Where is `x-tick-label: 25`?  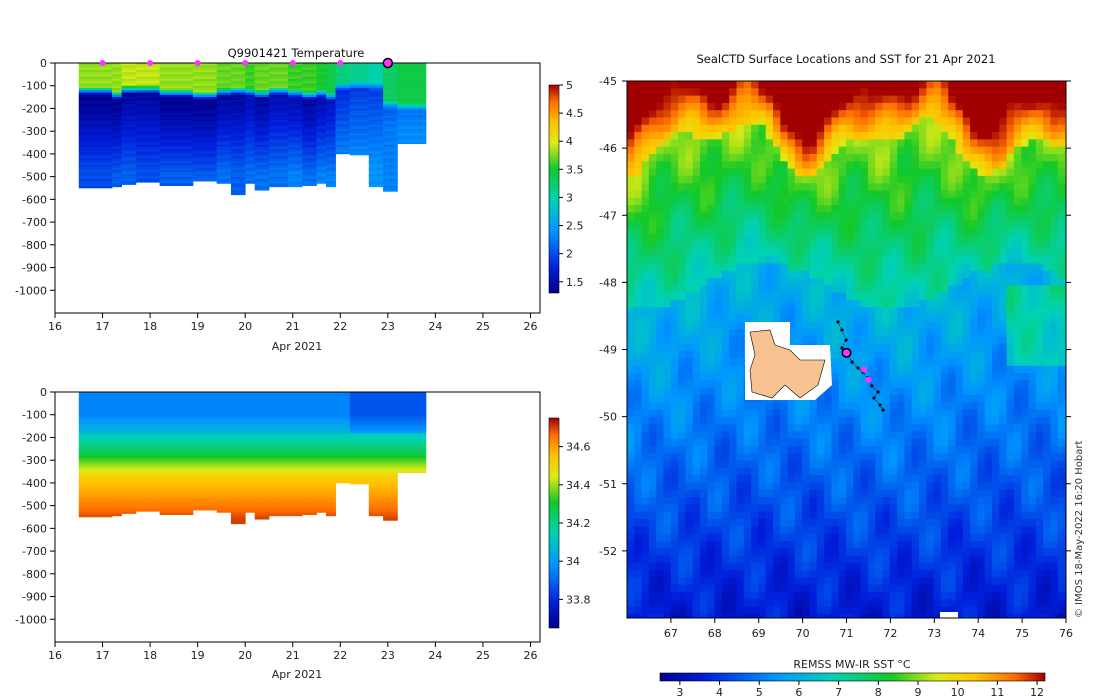 x-tick-label: 25 is located at coordinates (483, 326).